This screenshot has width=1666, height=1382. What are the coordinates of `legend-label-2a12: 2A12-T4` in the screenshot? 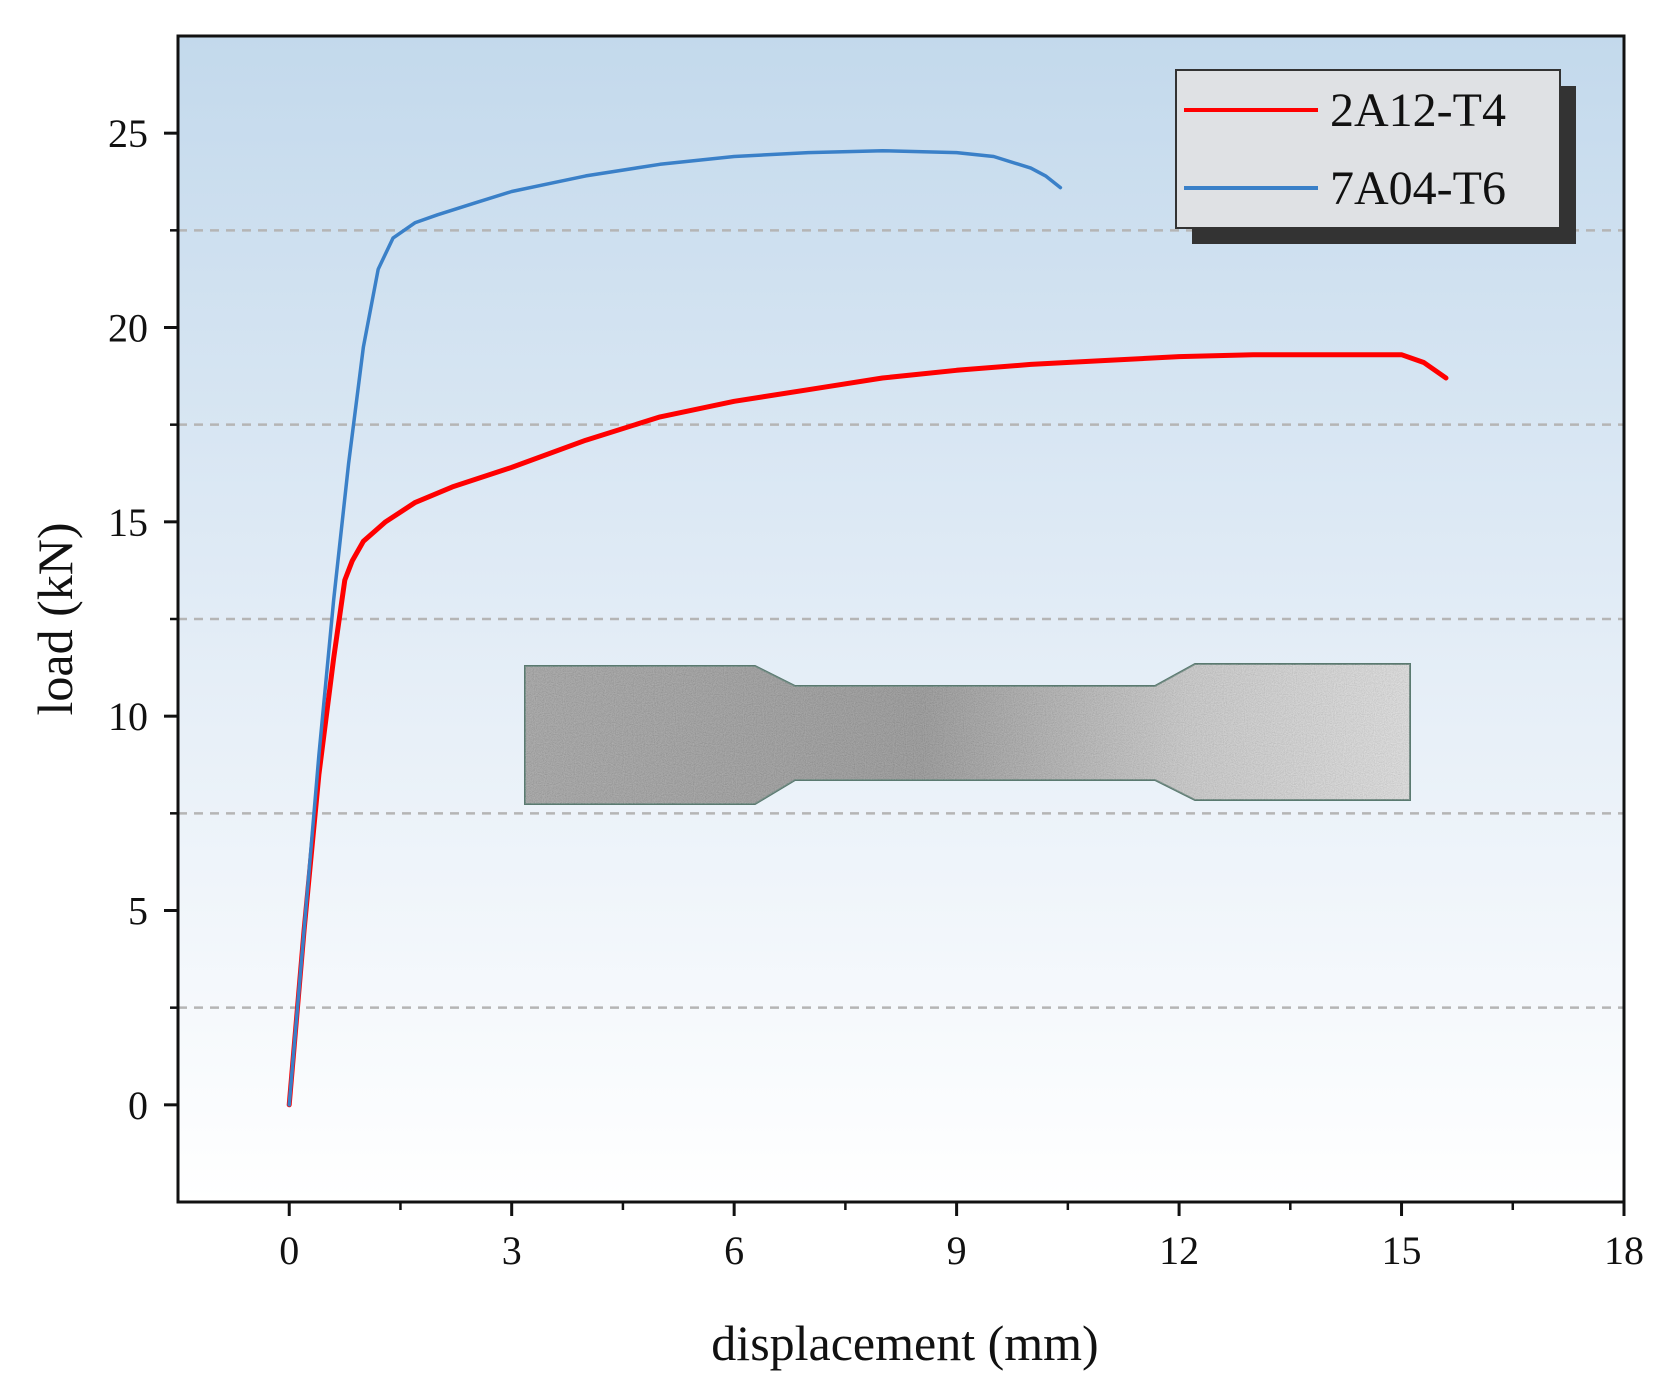 It's located at (1418, 110).